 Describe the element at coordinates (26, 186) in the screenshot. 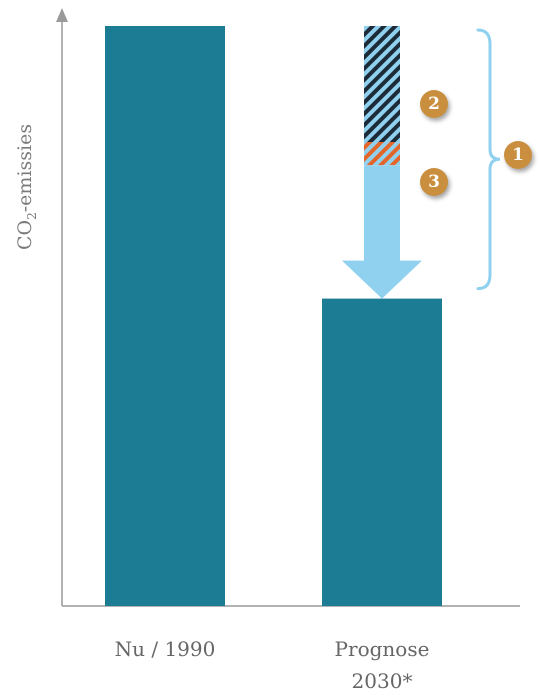

I see `y-axis-label: CO2-emissies` at that location.